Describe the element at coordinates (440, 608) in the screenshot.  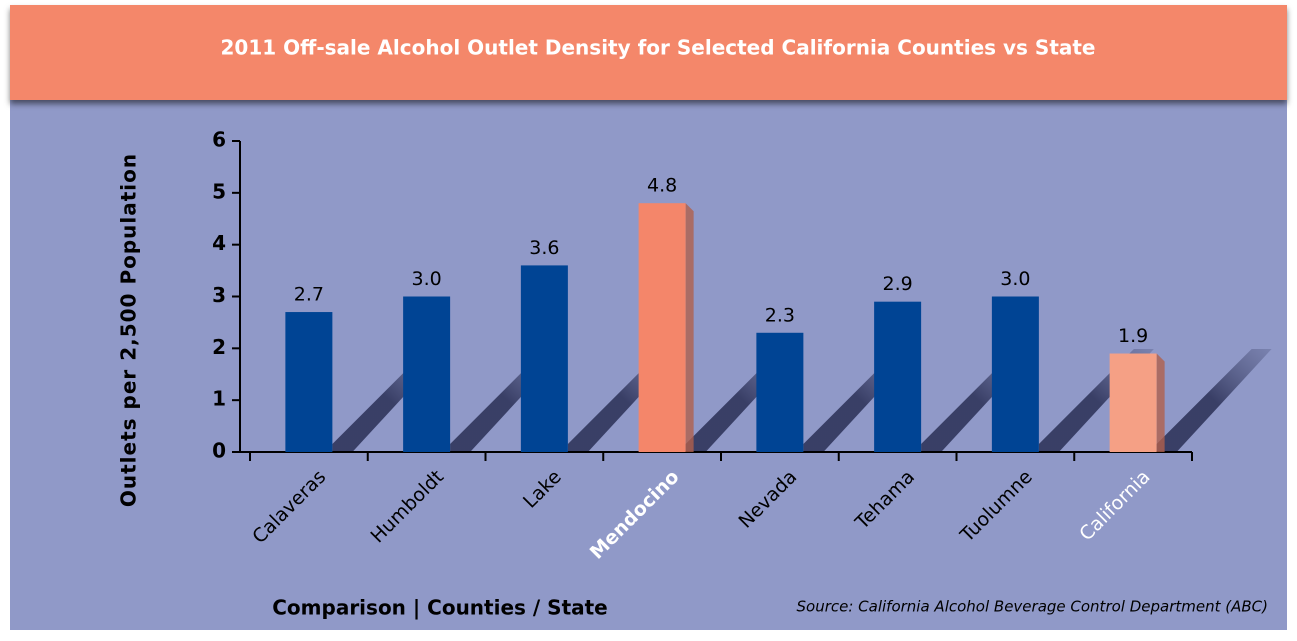
I see `x-axis-title: Comparison | Counties / State` at that location.